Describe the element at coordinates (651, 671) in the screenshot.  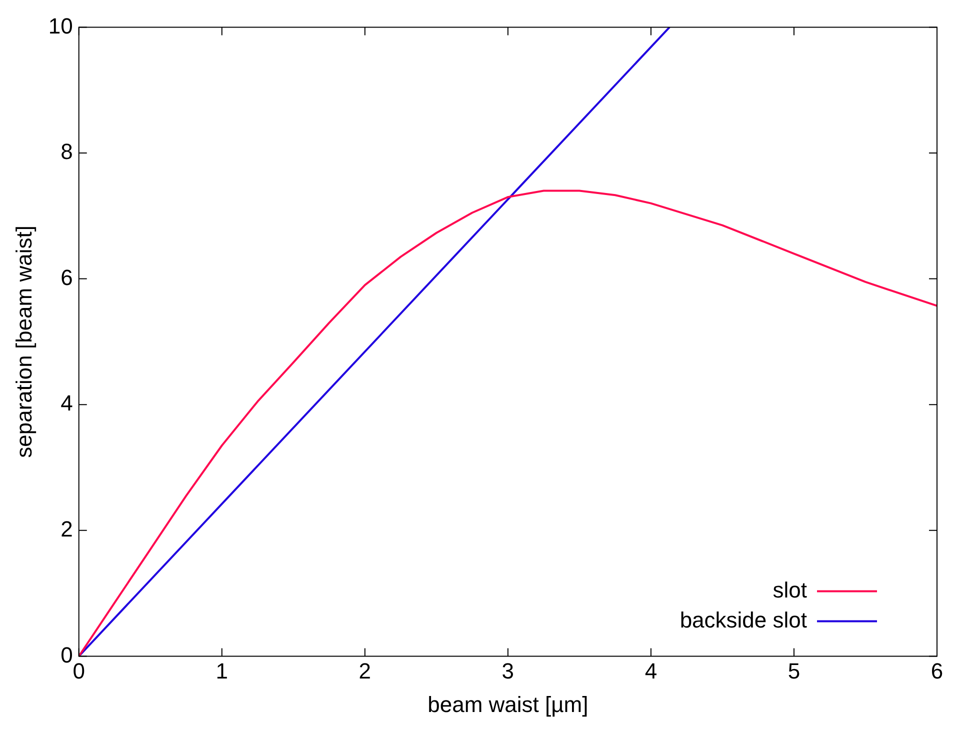
I see `x-tick-label: 4` at that location.